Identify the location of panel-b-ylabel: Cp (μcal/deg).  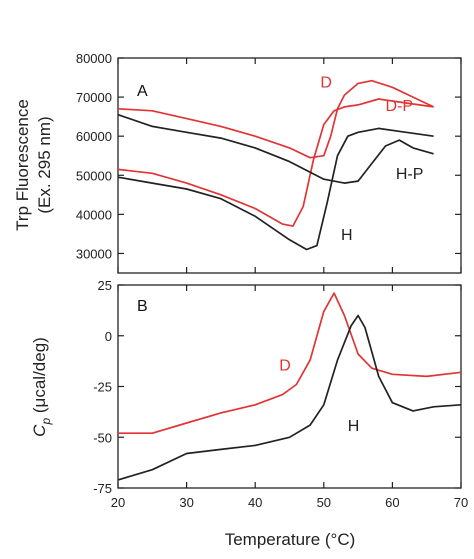
(41, 387).